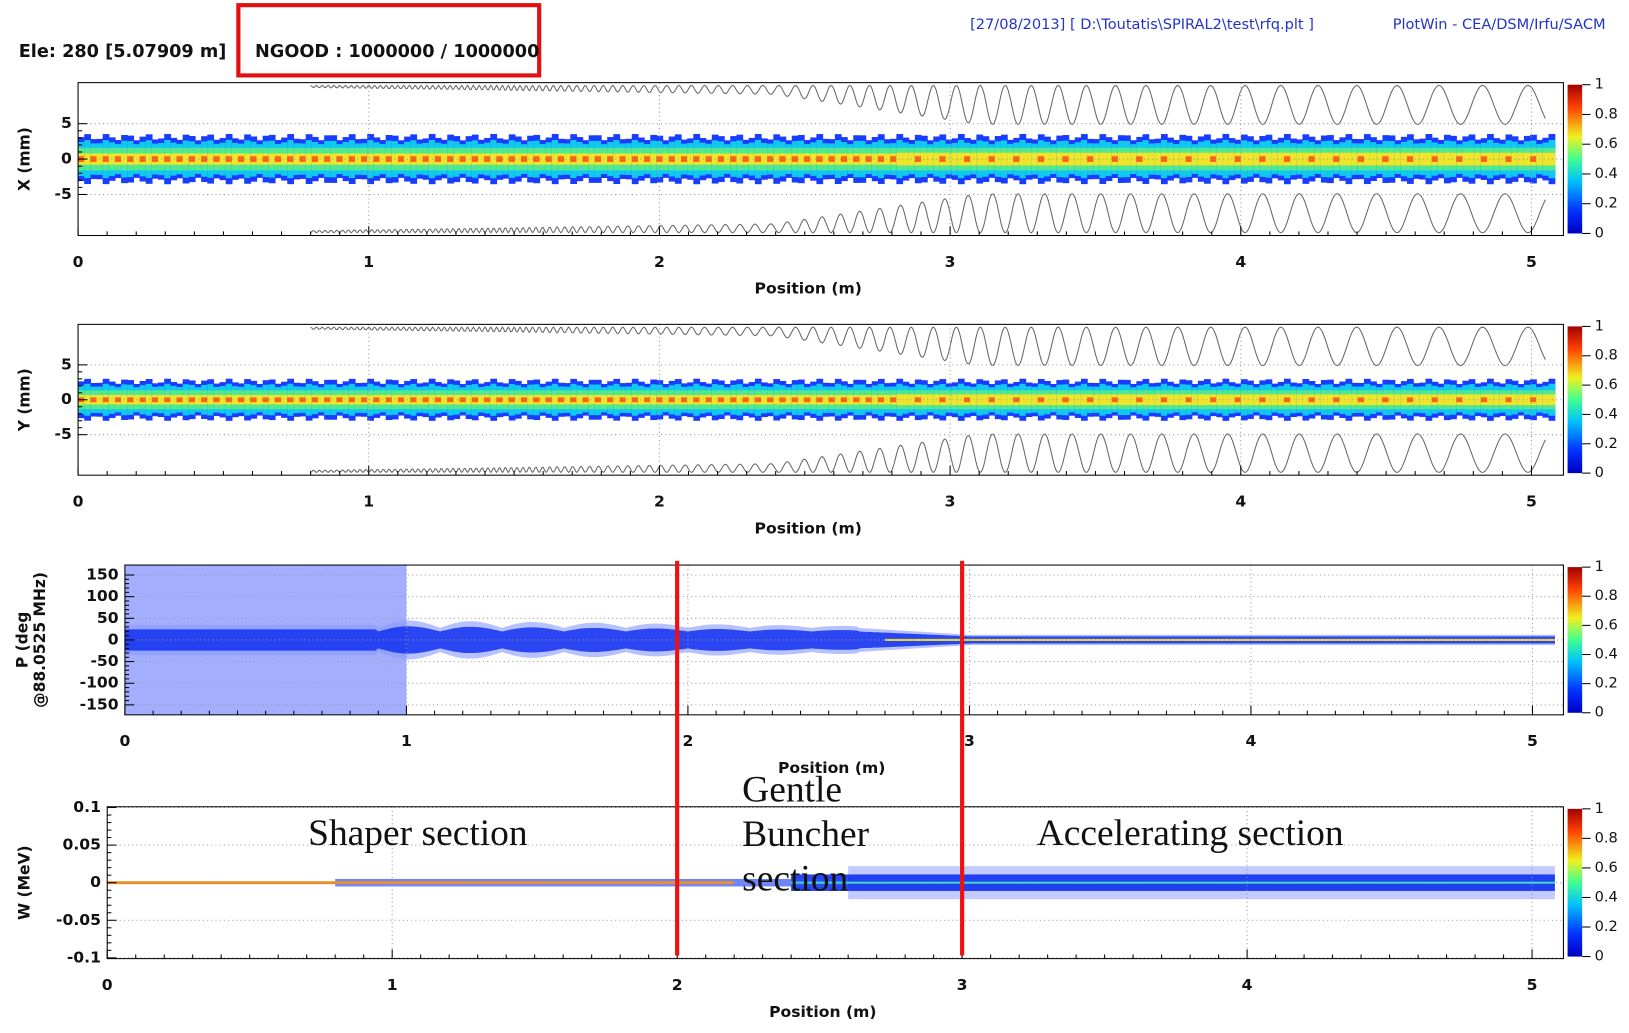  What do you see at coordinates (40, 640) in the screenshot?
I see `y-axis-label: @88.0525 MHz)` at bounding box center [40, 640].